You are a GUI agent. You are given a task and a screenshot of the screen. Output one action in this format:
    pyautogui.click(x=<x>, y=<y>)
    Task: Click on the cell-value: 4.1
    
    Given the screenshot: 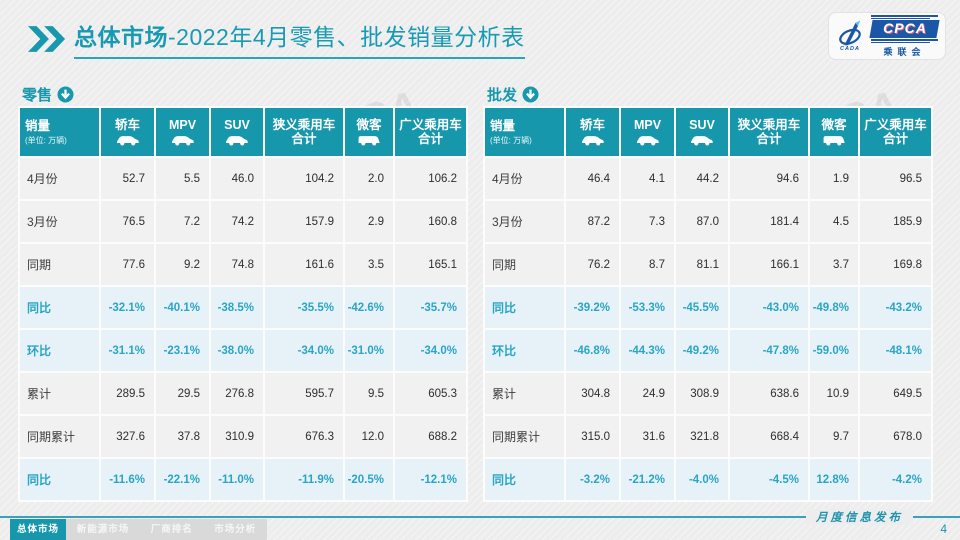 What is the action you would take?
    pyautogui.click(x=647, y=178)
    